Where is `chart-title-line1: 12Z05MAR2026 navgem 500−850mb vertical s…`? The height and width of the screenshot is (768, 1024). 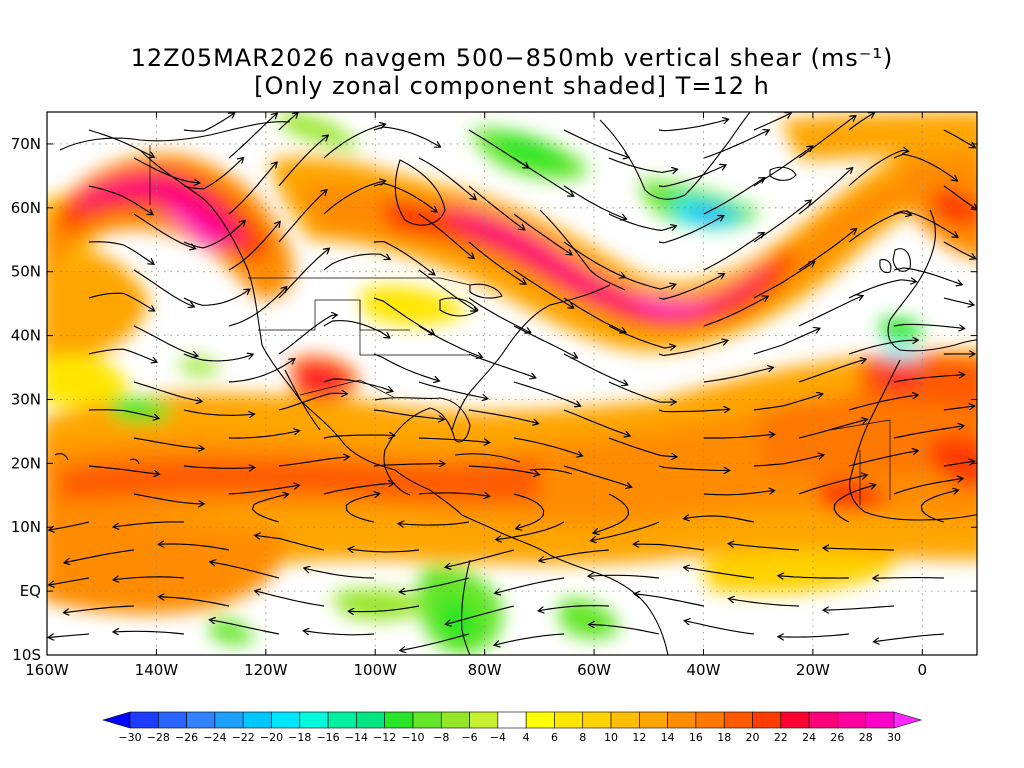
chart-title-line1: 12Z05MAR2026 navgem 500−850mb vertical s… is located at coordinates (512, 58).